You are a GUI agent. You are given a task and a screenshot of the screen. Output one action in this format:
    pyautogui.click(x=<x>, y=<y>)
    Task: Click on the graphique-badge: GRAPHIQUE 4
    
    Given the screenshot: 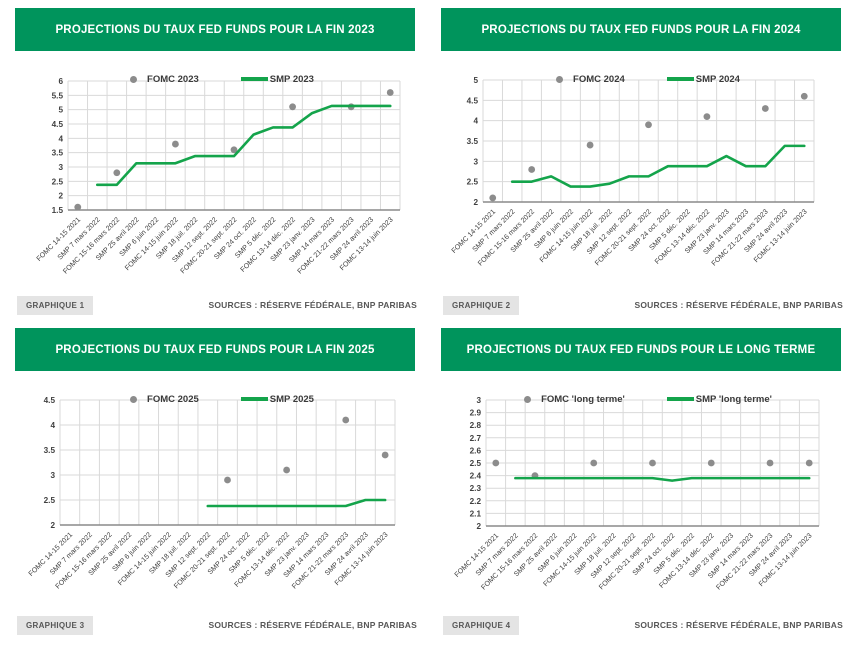 What is the action you would take?
    pyautogui.click(x=481, y=625)
    